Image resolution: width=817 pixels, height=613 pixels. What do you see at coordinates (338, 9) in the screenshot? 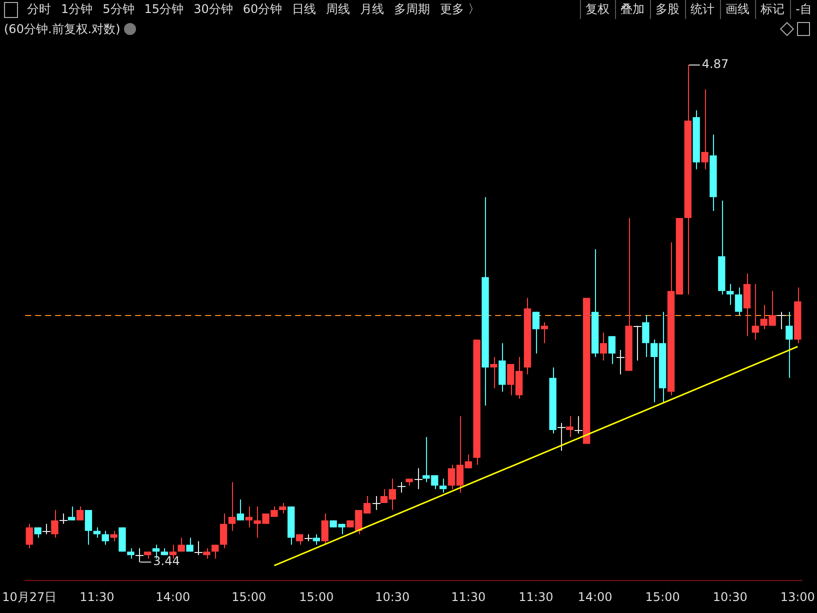
I see `text: 周线` at bounding box center [338, 9].